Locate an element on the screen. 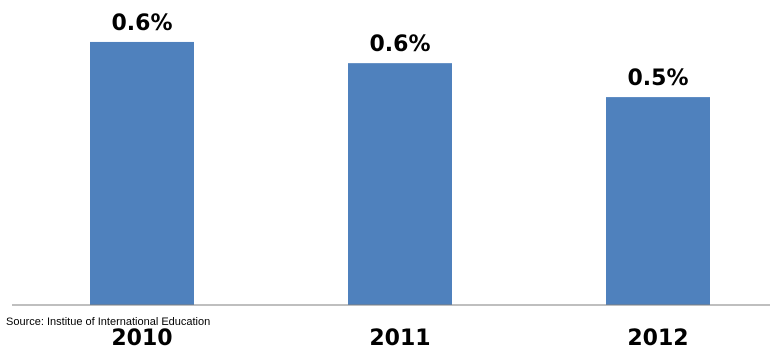 The height and width of the screenshot is (352, 776). bar-2010 is located at coordinates (142, 173).